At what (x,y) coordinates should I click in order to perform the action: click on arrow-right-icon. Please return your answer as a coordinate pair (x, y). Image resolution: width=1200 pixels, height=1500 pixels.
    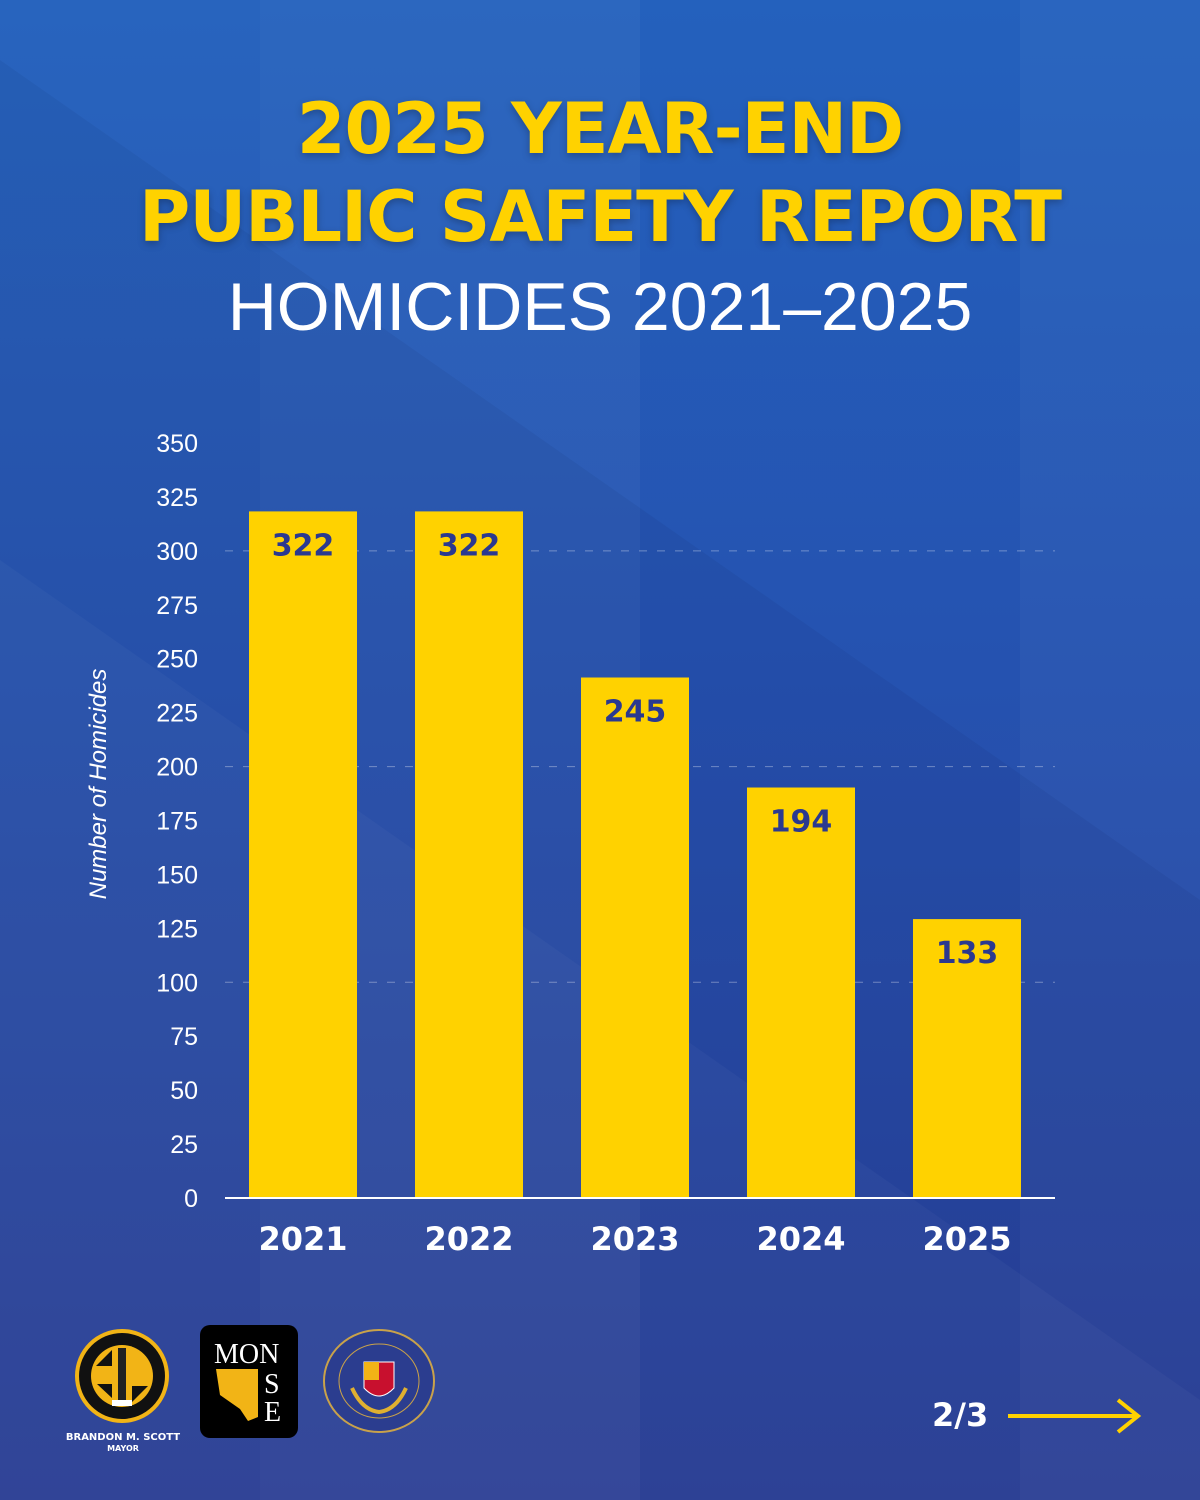
    Looking at the image, I should click on (1074, 1416).